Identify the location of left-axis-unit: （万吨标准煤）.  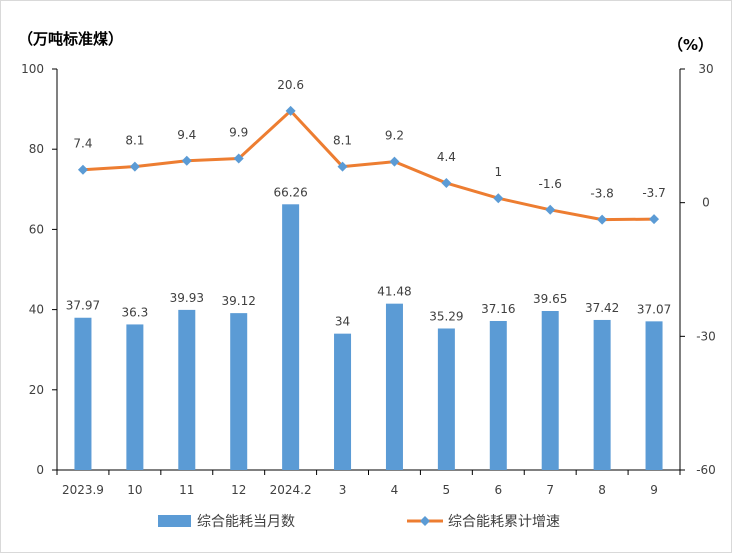
(70, 39).